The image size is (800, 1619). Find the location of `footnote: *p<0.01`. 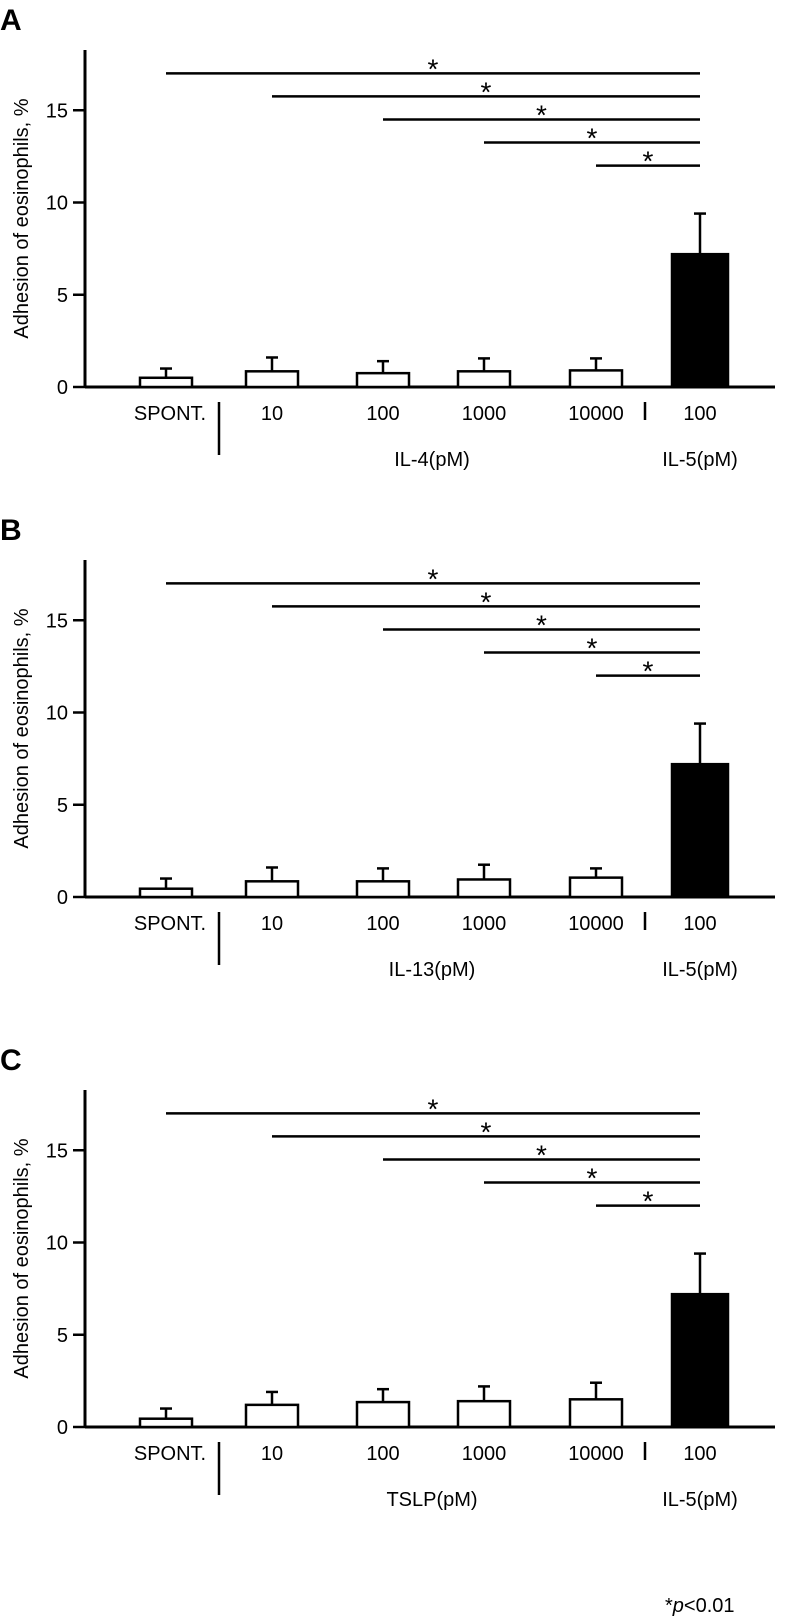

footnote: *p<0.01 is located at coordinates (700, 1606).